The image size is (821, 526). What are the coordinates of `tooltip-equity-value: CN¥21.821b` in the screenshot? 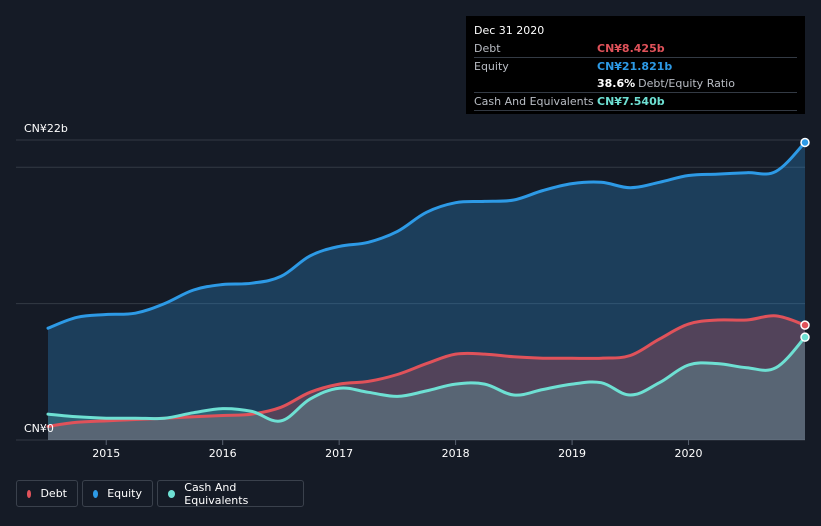 It's located at (635, 66).